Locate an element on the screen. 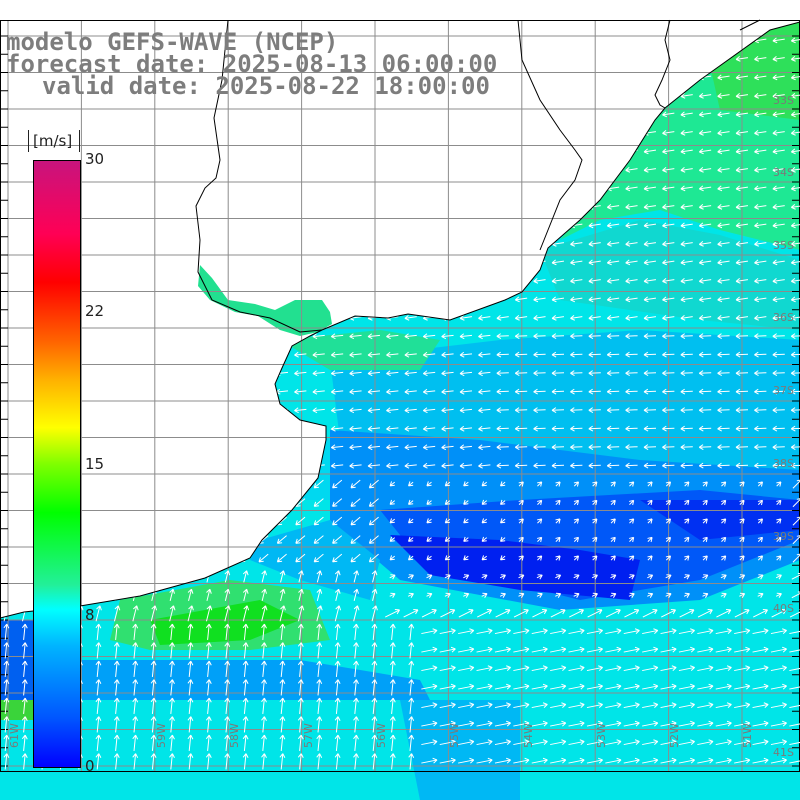 Image resolution: width=800 pixels, height=800 pixels. lat-label: 34S is located at coordinates (783, 172).